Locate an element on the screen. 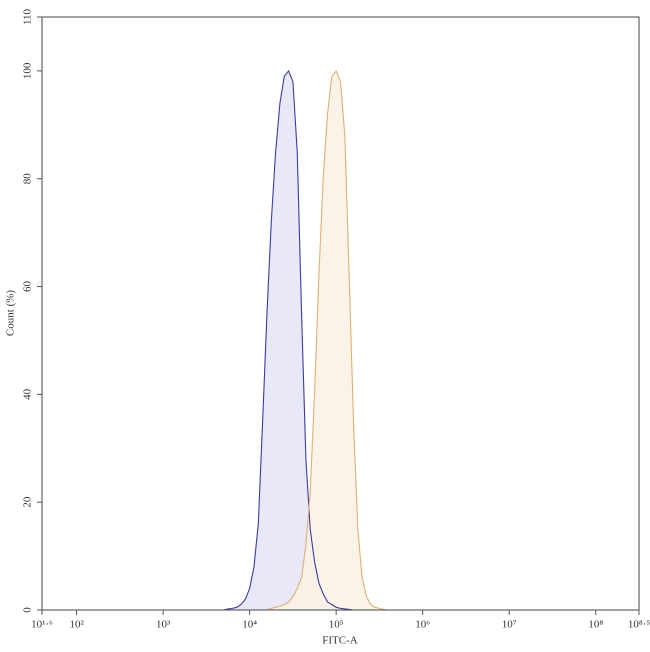  y-tick-label: 20 is located at coordinates (28, 502).